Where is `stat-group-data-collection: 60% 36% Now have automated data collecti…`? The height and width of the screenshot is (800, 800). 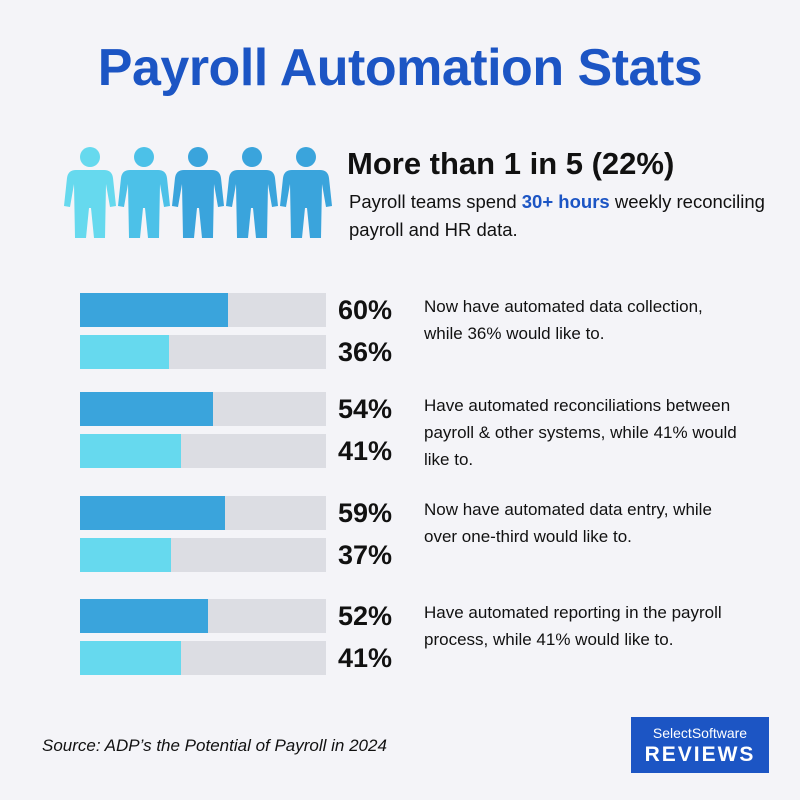 stat-group-data-collection: 60% 36% Now have automated data collecti… is located at coordinates (400, 338).